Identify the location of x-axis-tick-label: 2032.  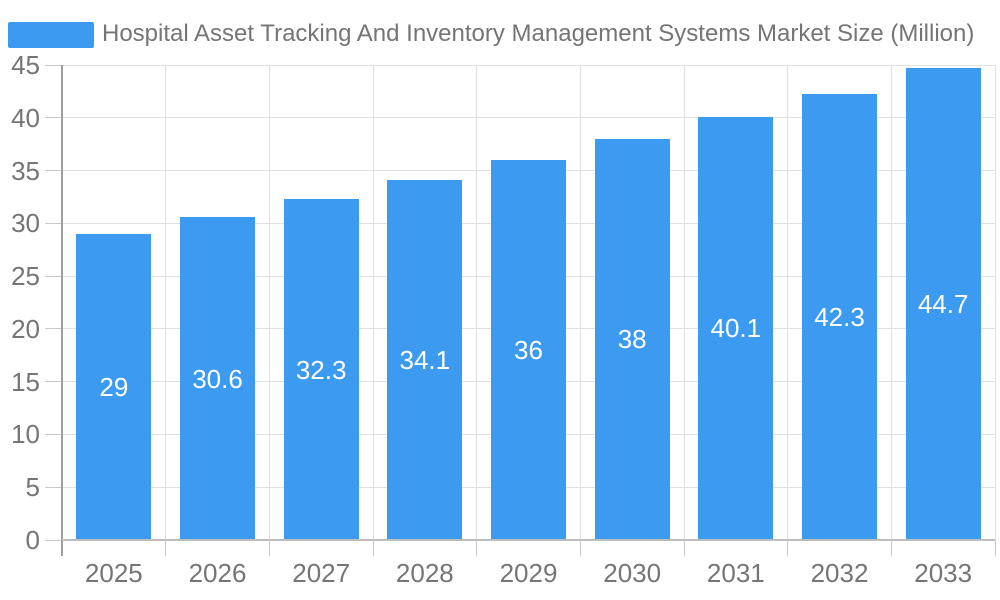
(839, 573).